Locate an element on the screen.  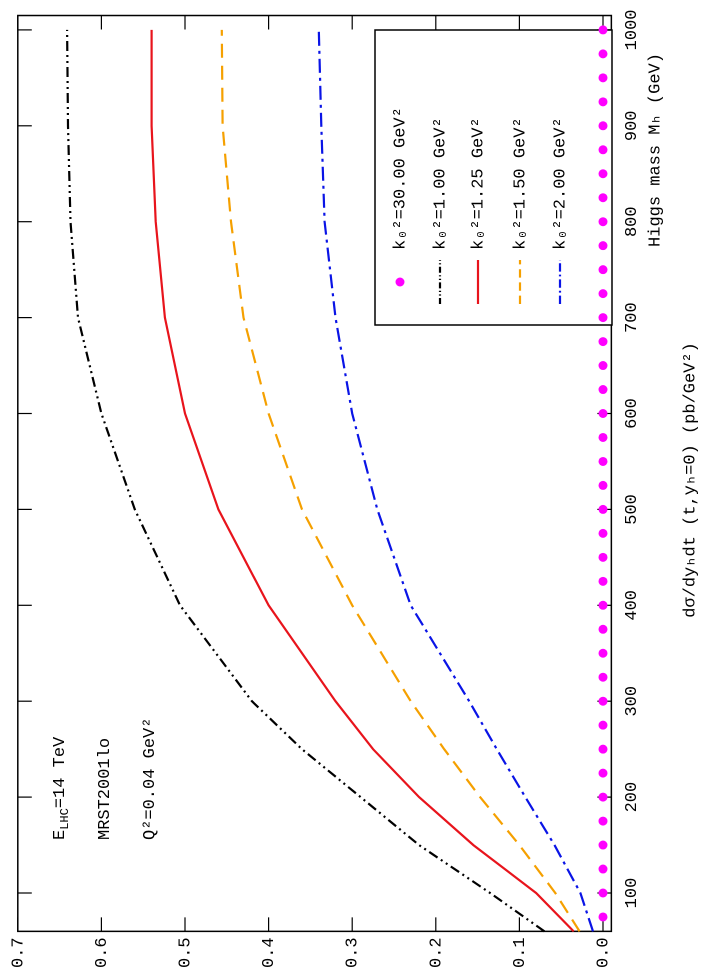
legend-label: k₀²=1.50 GeV² is located at coordinates (520, 183).